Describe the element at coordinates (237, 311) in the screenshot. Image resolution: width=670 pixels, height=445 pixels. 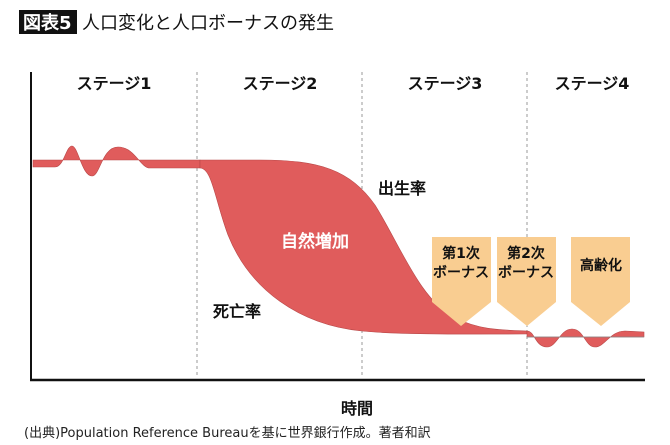
I see `death-rate-label: 死亡率` at that location.